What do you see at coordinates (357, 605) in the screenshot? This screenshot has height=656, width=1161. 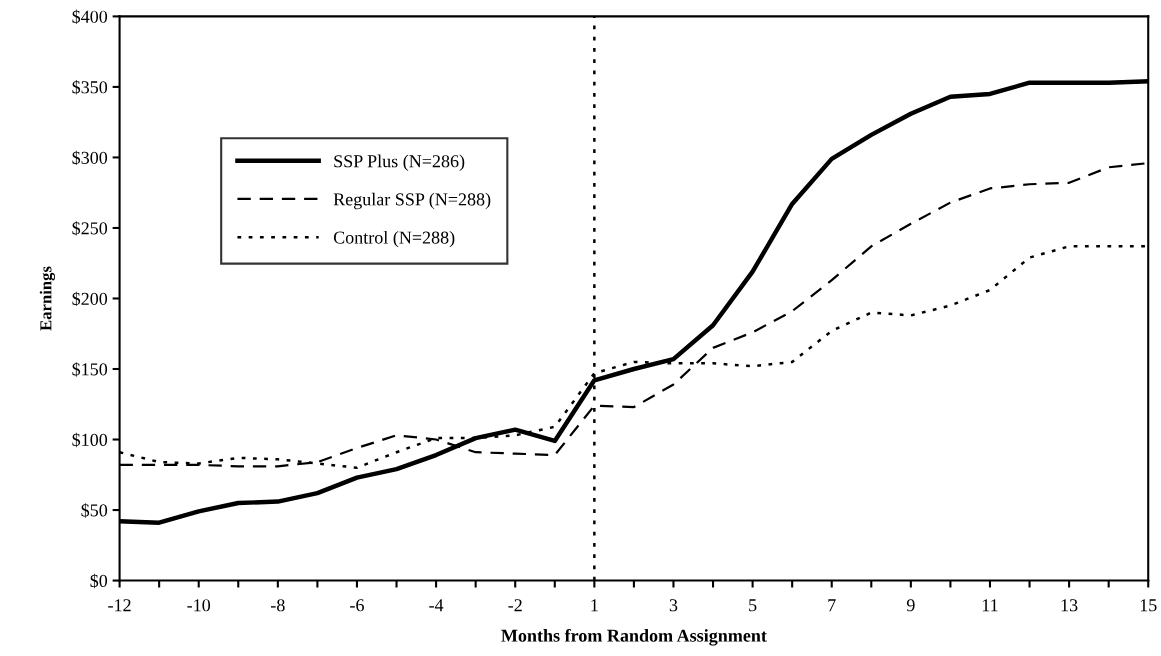 I see `x-tick-label: -6` at bounding box center [357, 605].